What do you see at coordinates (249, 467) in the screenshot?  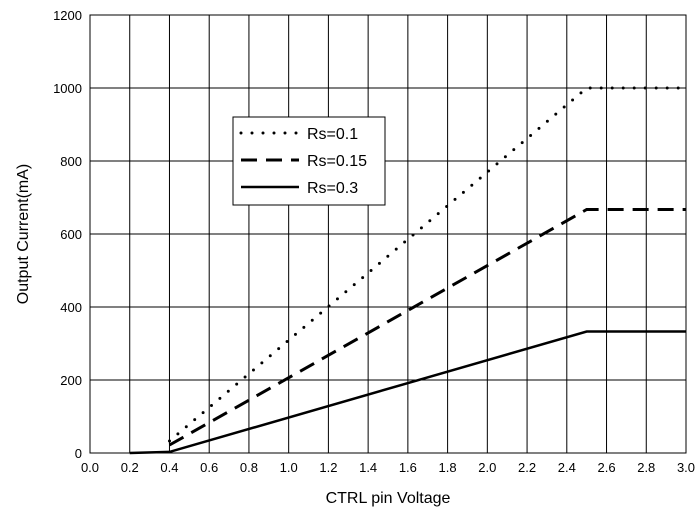 I see `x-tick-label: 0.8` at bounding box center [249, 467].